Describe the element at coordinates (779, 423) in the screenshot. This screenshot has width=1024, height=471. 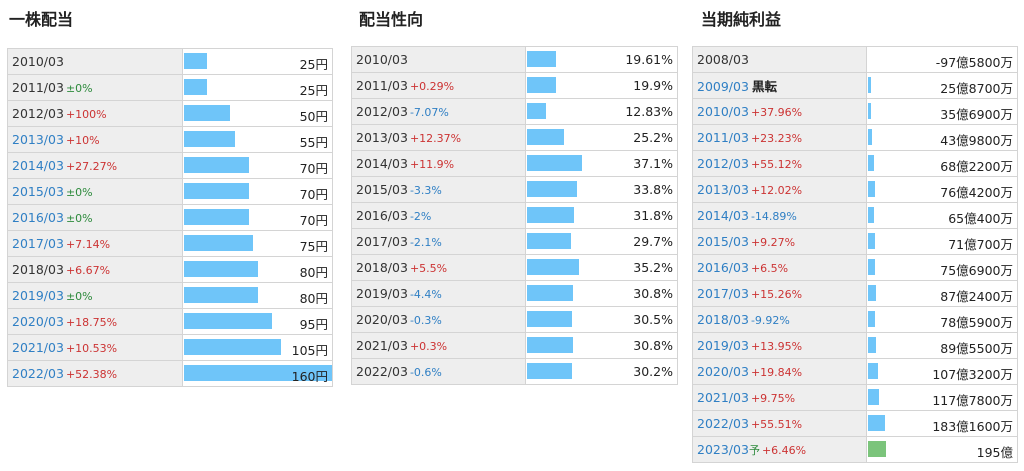
I see `row-label: 2022/03 +55.51%` at that location.